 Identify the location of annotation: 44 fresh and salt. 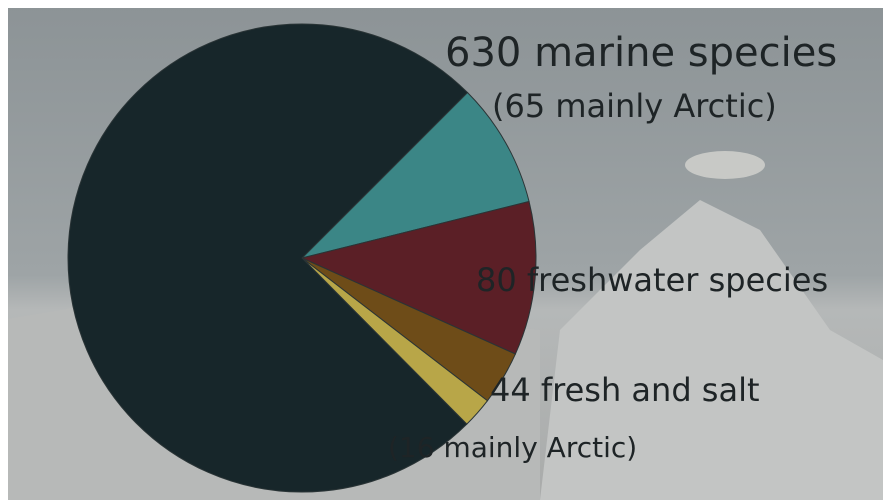
(625, 390).